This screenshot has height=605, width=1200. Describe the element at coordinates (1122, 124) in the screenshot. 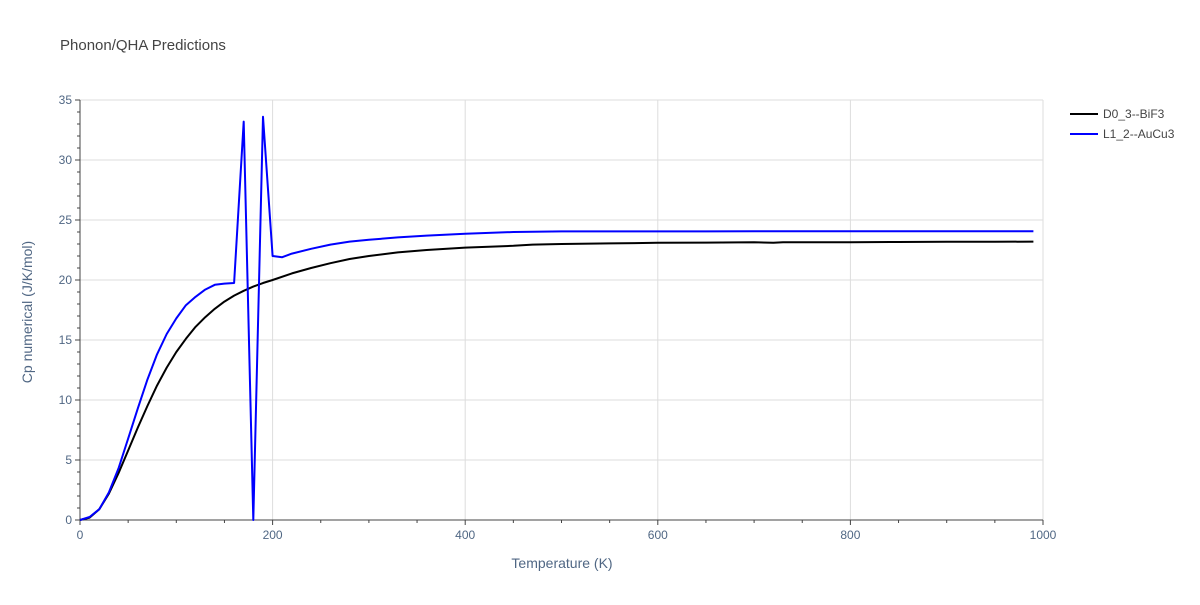

I see `legend: D0_3--BiF3 L1_2--AuCu3` at that location.